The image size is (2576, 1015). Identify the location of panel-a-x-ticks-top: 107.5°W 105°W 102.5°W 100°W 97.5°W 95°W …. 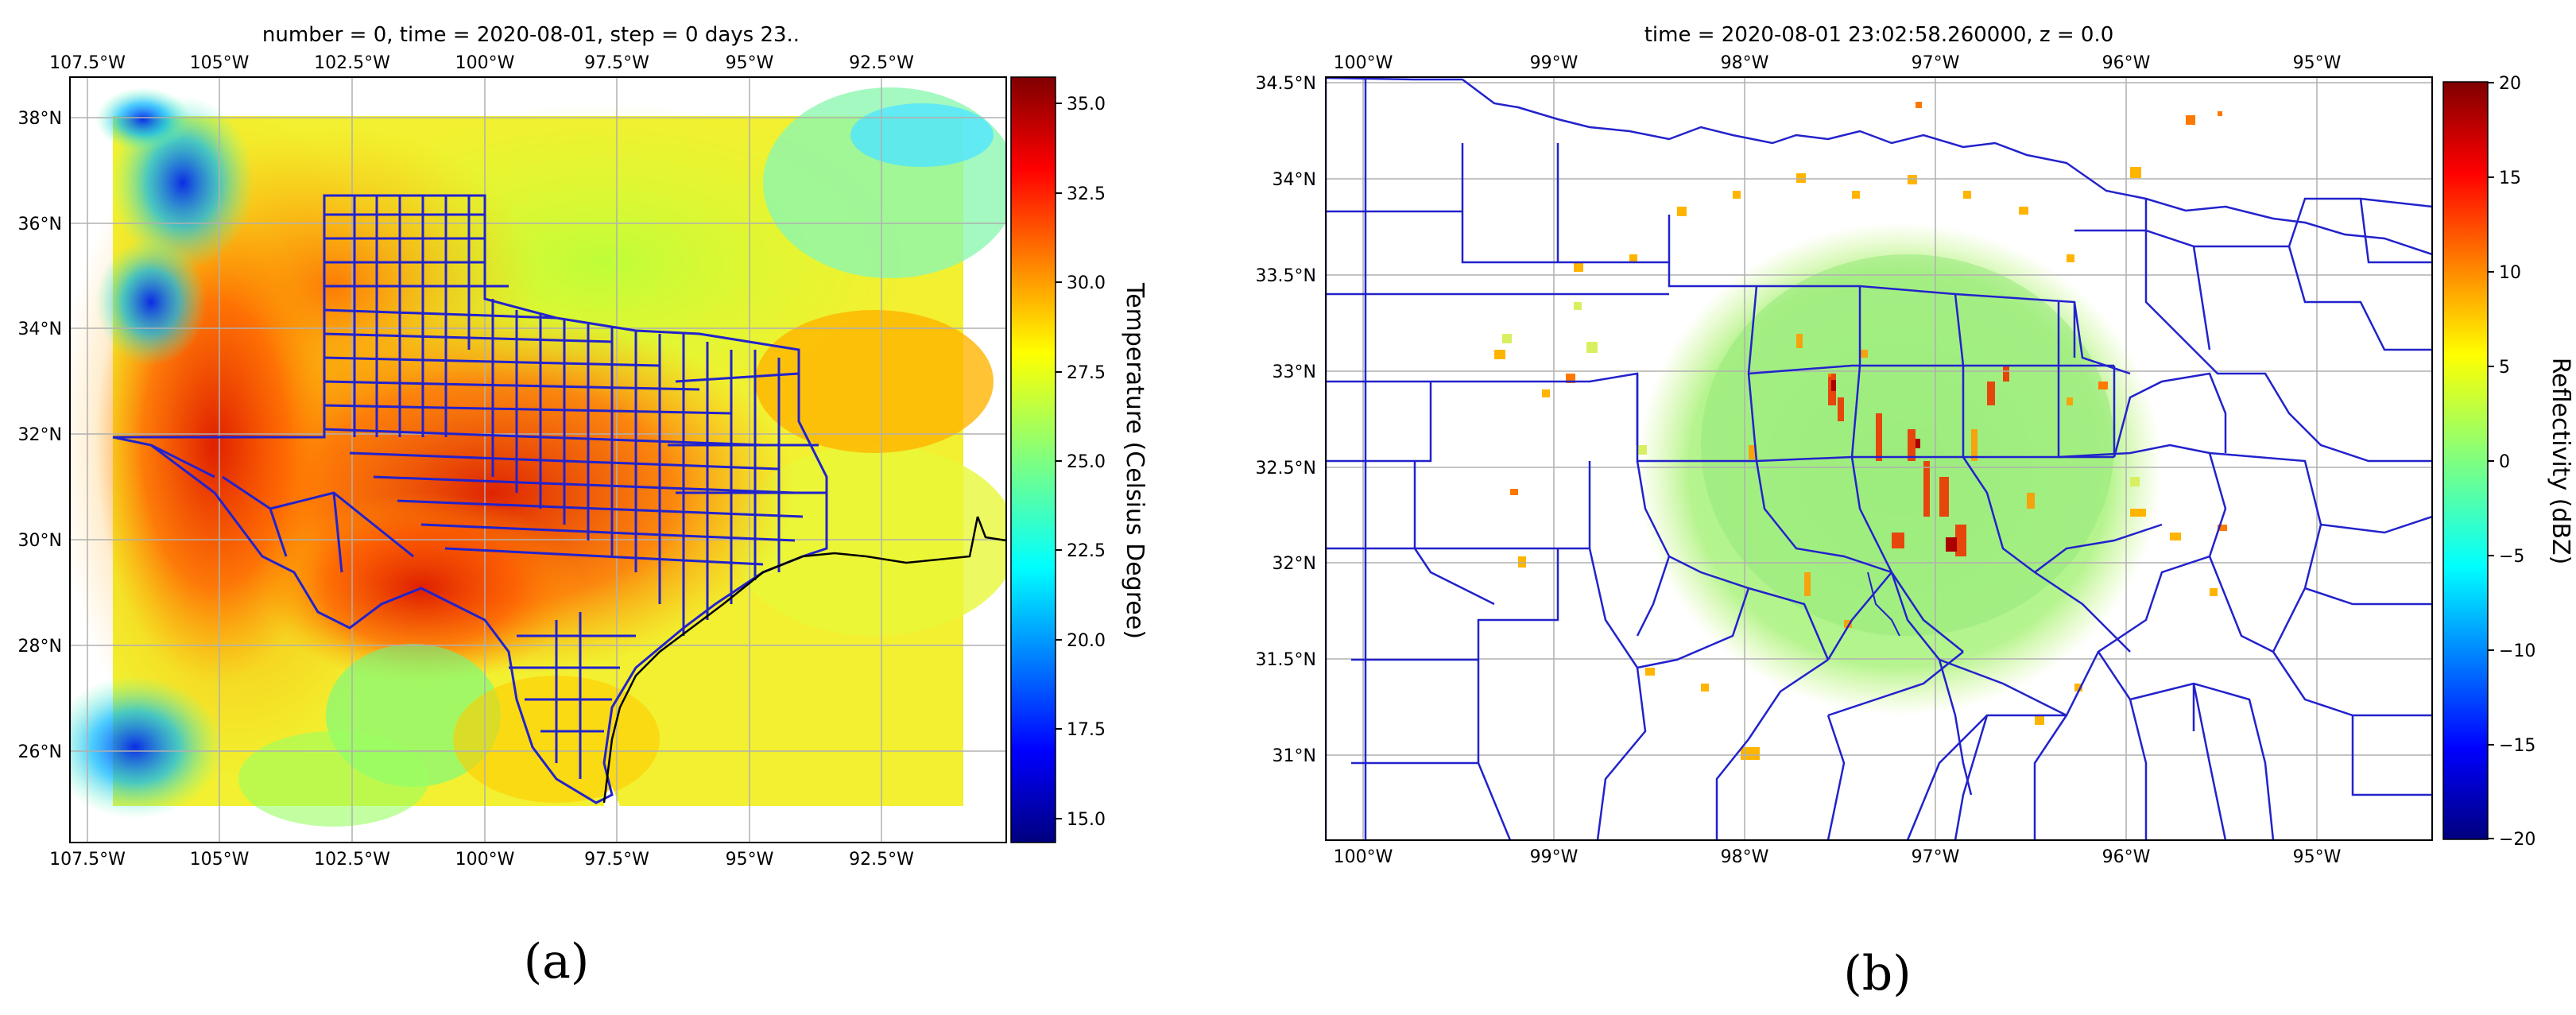
(481, 63).